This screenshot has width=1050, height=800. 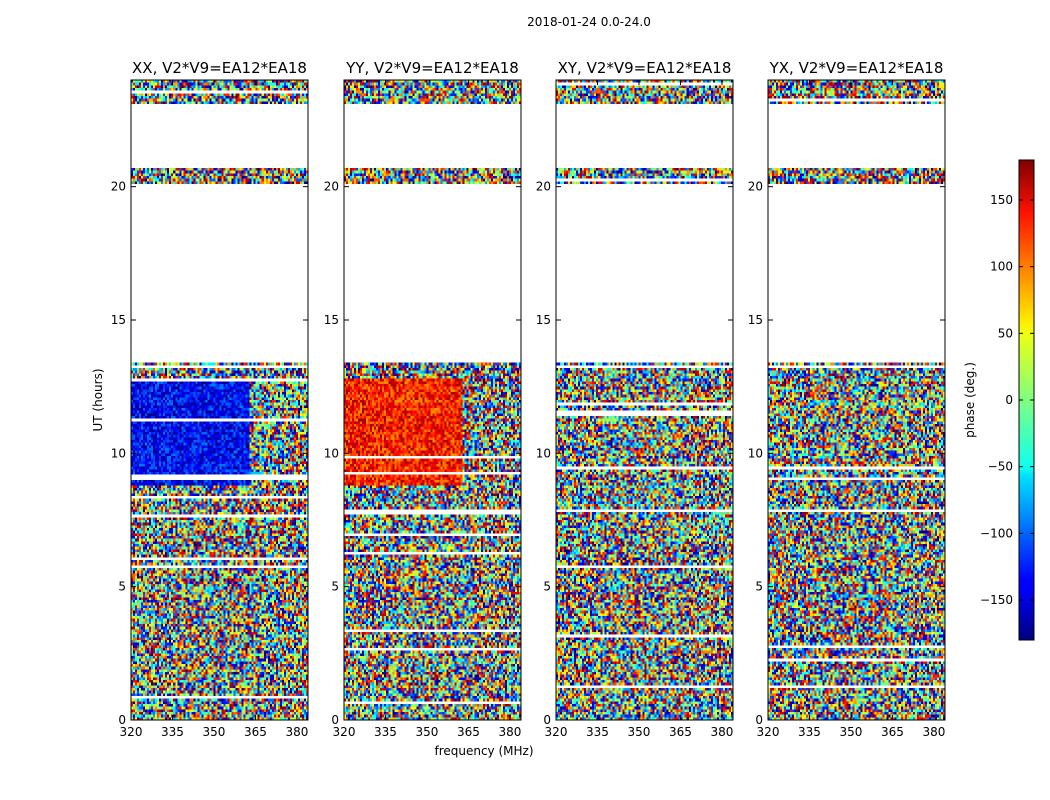 I want to click on colorbar-tick-label: −150, so click(x=996, y=600).